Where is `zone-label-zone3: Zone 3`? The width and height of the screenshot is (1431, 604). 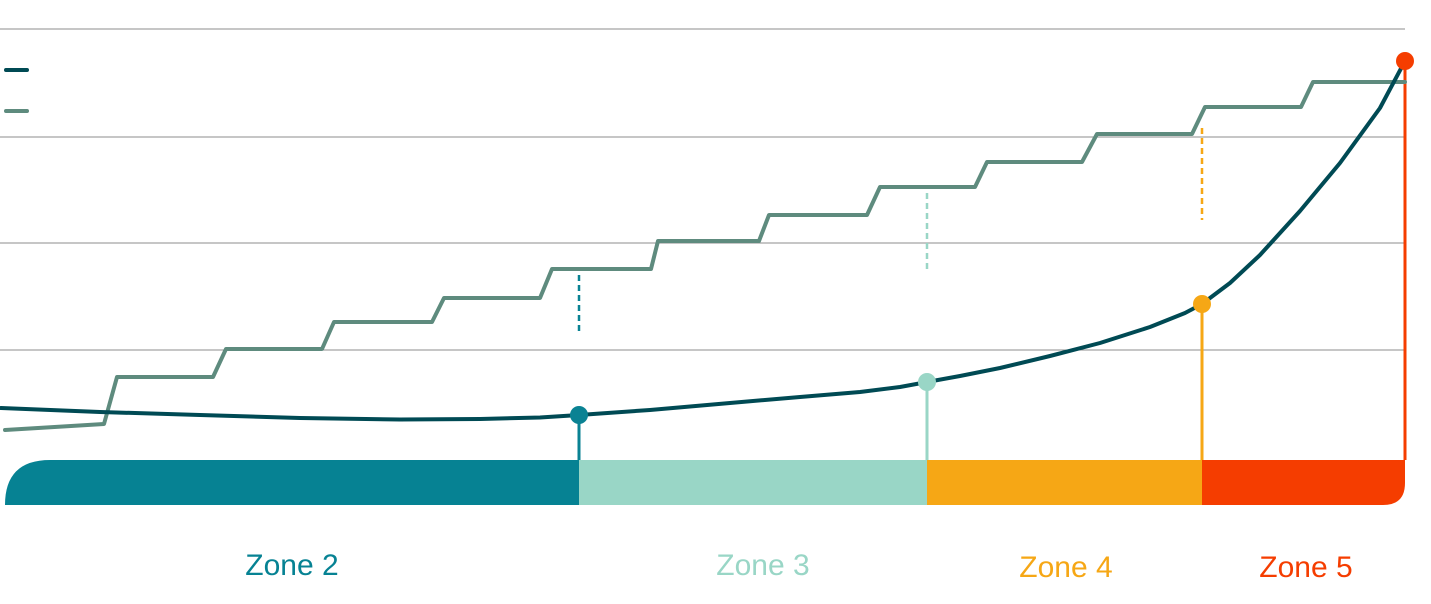 zone-label-zone3: Zone 3 is located at coordinates (762, 565).